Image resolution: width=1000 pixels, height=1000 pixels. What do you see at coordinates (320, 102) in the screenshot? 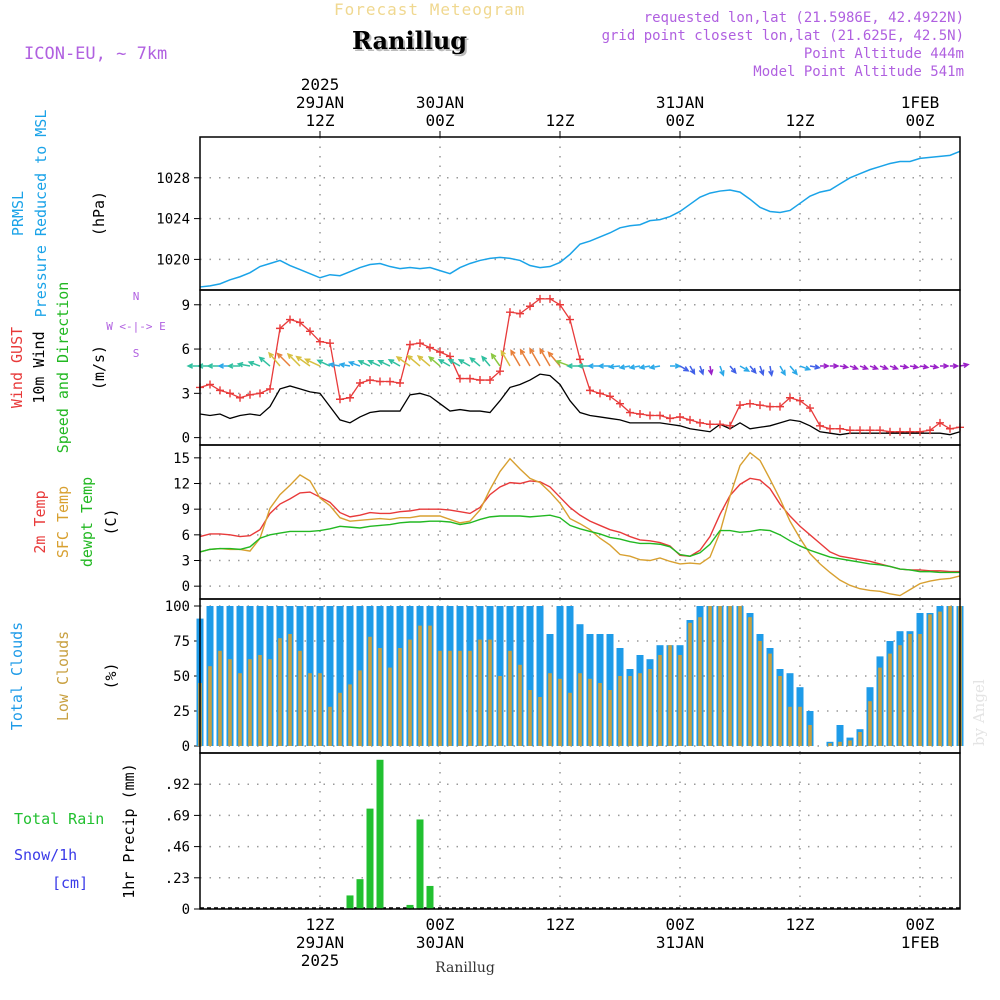
I see `top-time-label: 29JAN` at bounding box center [320, 102].